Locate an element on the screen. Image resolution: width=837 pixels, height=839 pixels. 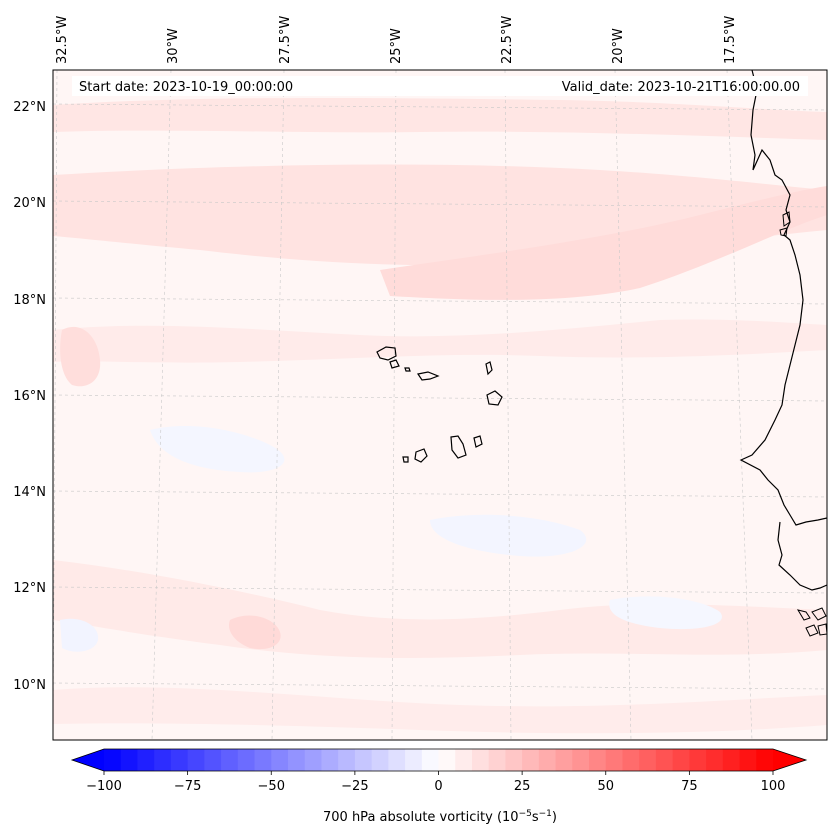
lat-label-20n: 20°N is located at coordinates (29, 203).